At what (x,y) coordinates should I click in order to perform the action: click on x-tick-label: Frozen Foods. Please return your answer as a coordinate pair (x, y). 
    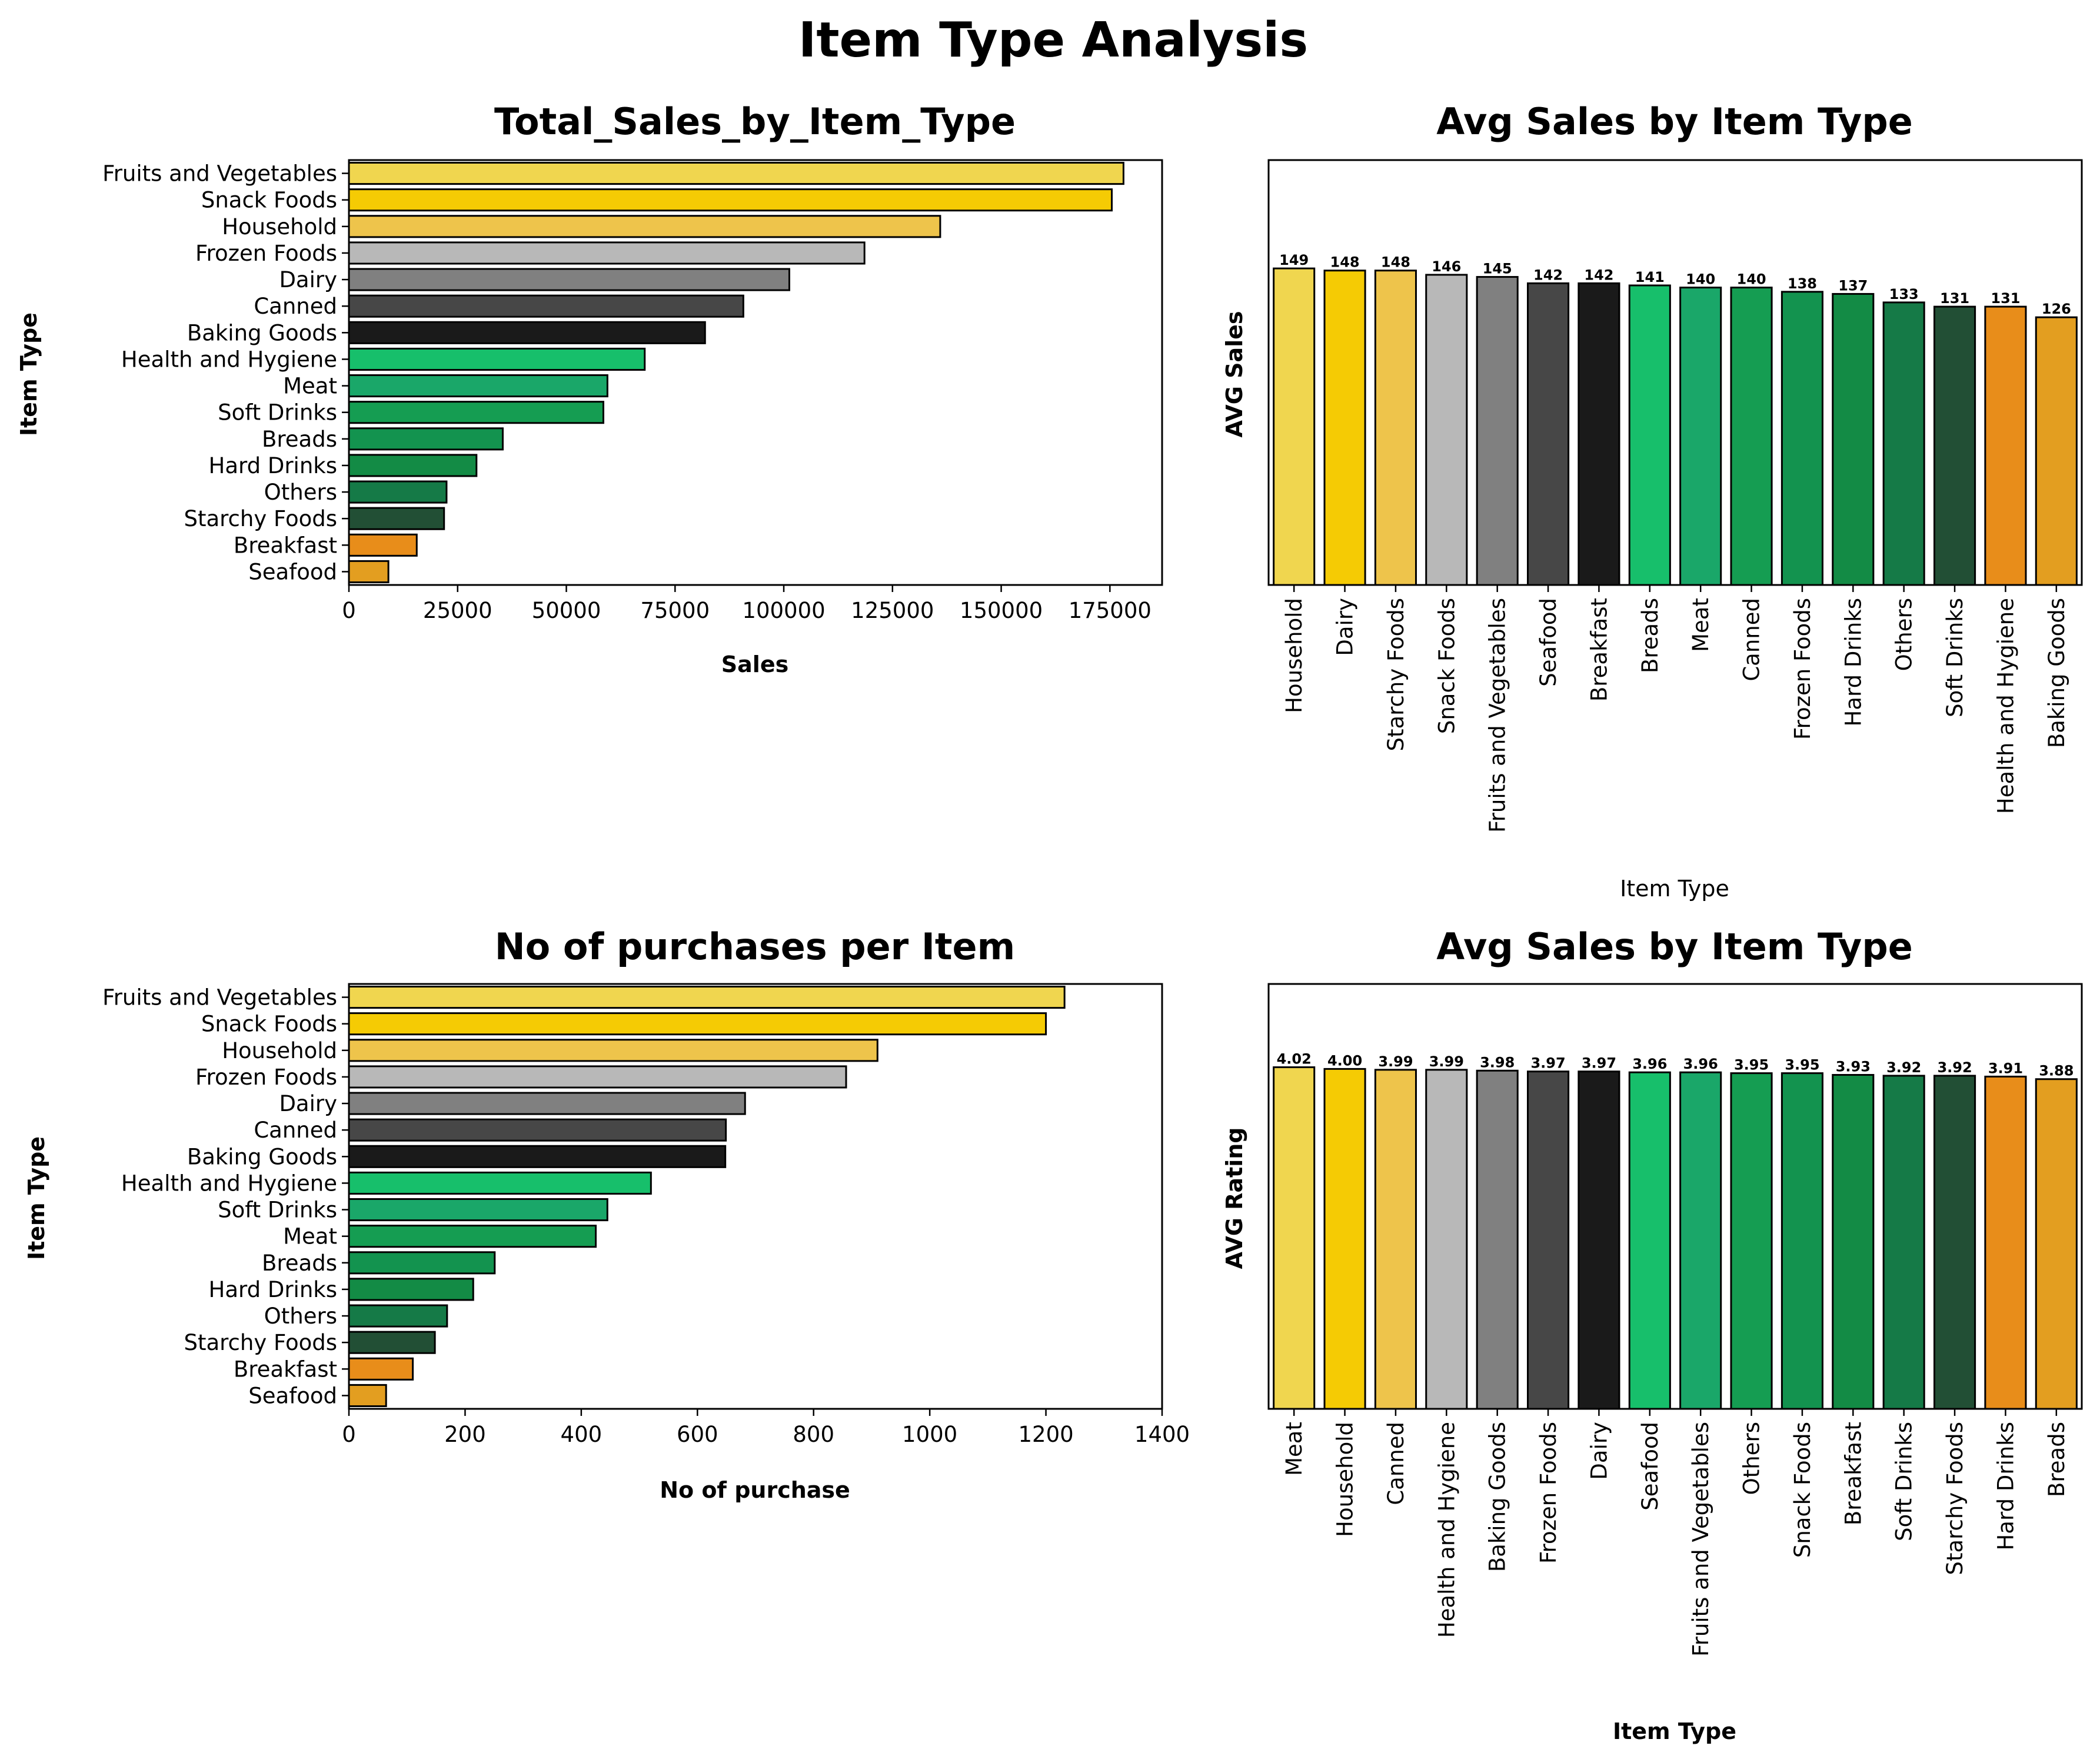
    Looking at the image, I should click on (1548, 1493).